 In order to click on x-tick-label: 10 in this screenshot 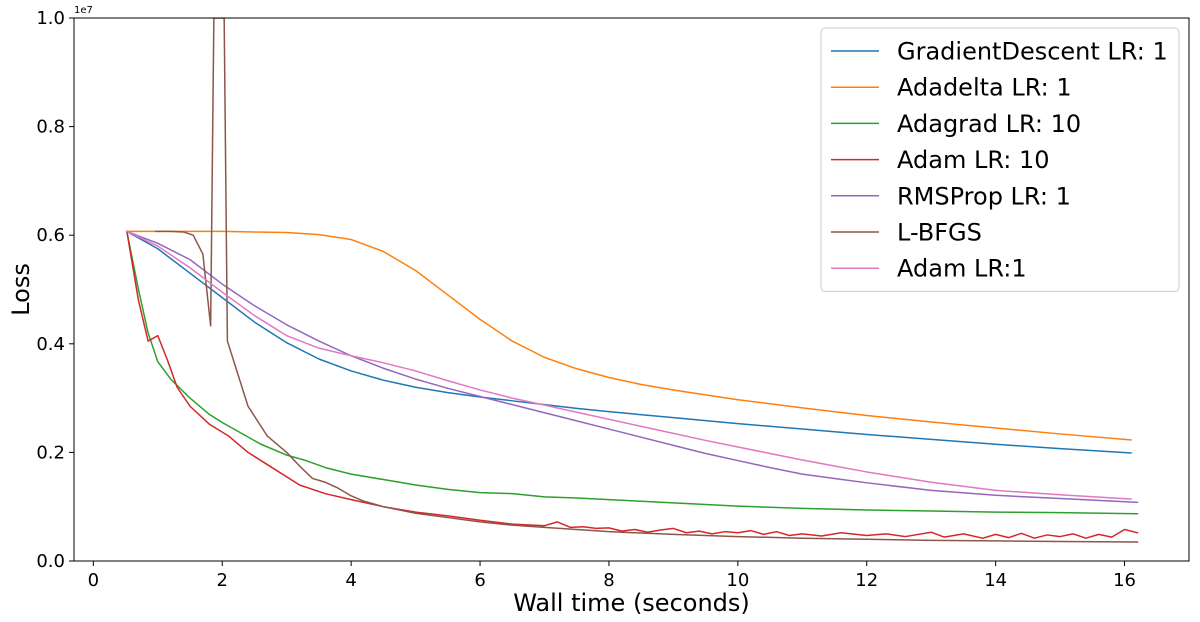, I will do `click(737, 580)`.